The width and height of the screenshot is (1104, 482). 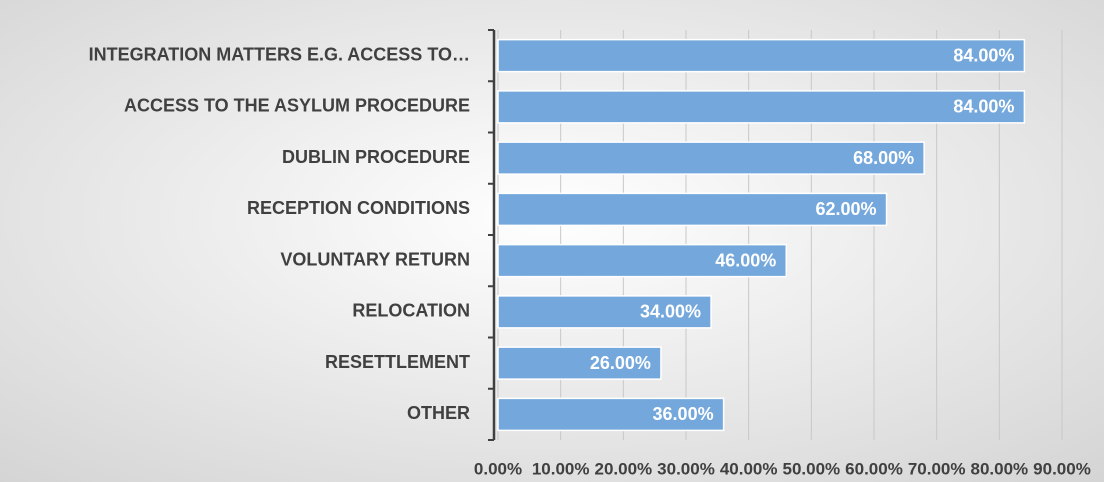 What do you see at coordinates (376, 157) in the screenshot?
I see `y-tick-label: DUBLIN PROCEDURE` at bounding box center [376, 157].